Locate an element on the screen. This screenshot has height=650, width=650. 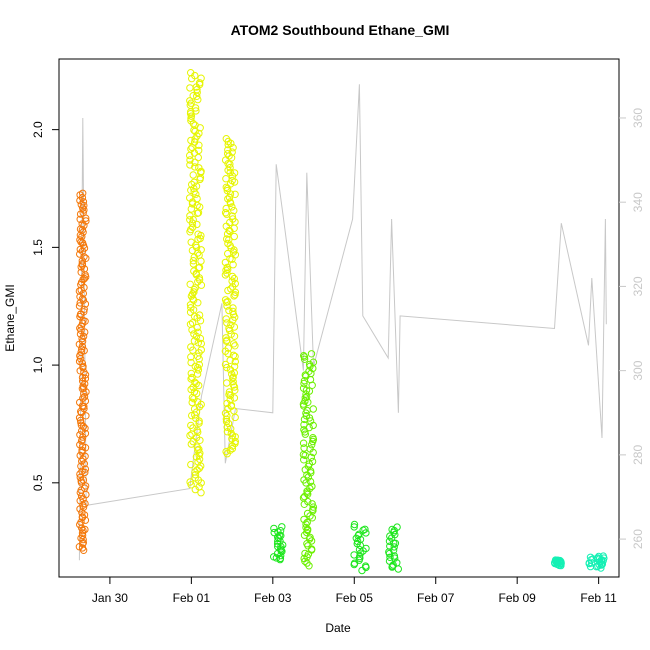
x-tick-label: Feb 05 is located at coordinates (355, 598).